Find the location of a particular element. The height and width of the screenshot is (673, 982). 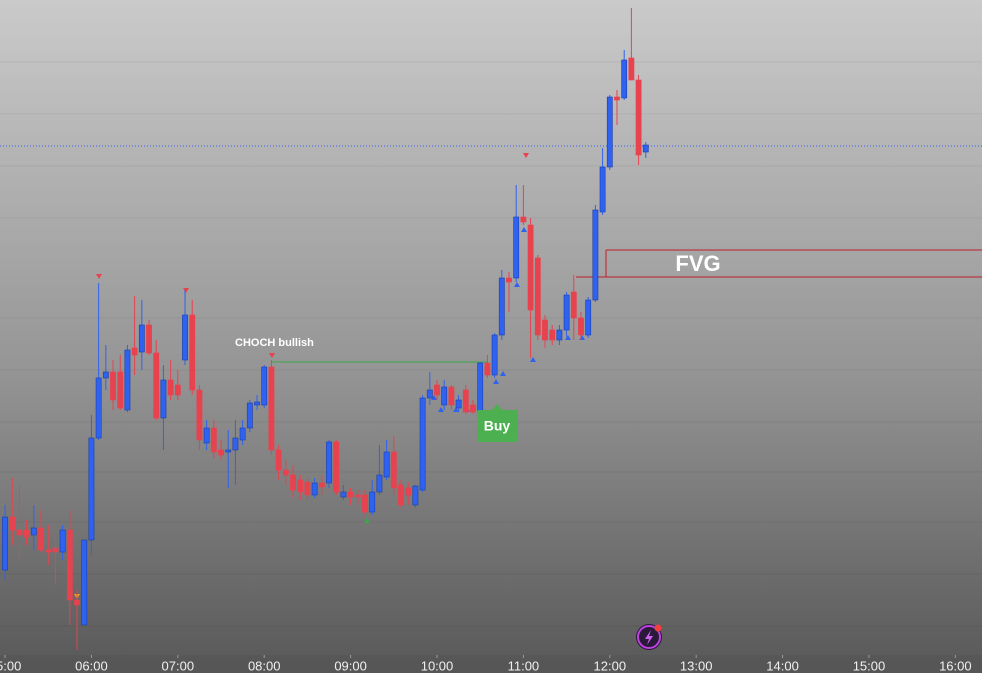

x-tick-label: 12:00 is located at coordinates (610, 665).